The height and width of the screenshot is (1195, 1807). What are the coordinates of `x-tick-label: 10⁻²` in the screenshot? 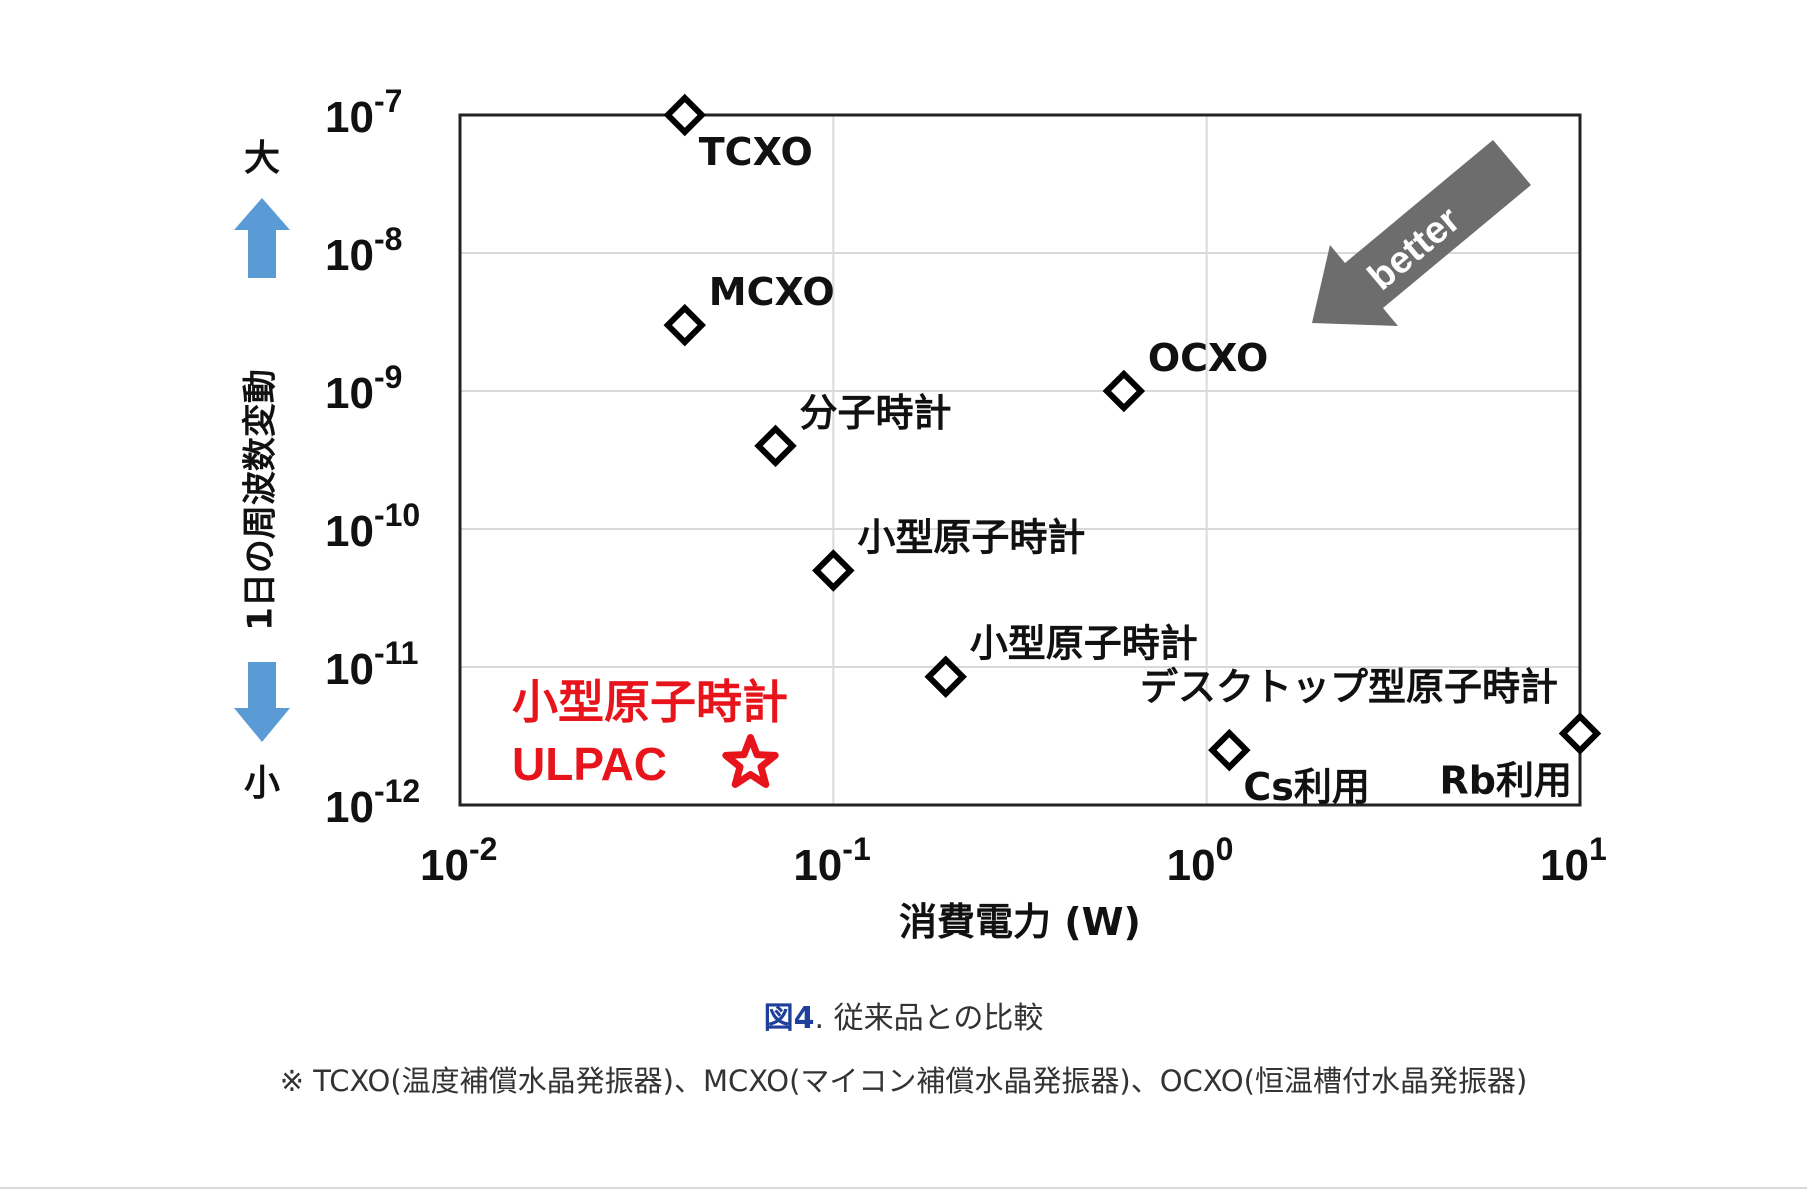 It's located at (458, 860).